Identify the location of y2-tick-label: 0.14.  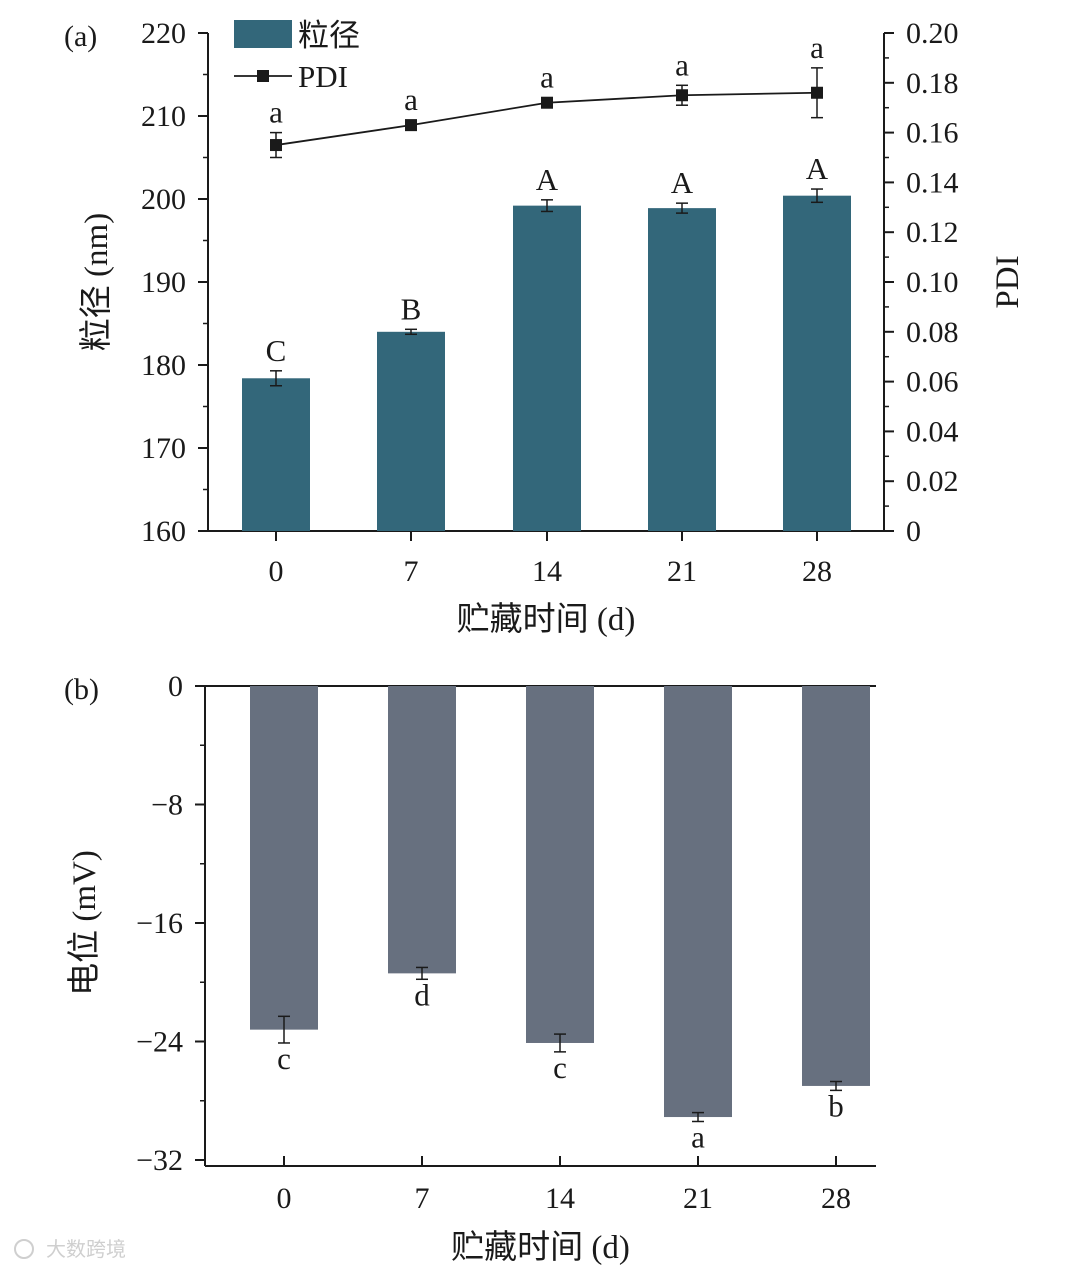
(932, 182).